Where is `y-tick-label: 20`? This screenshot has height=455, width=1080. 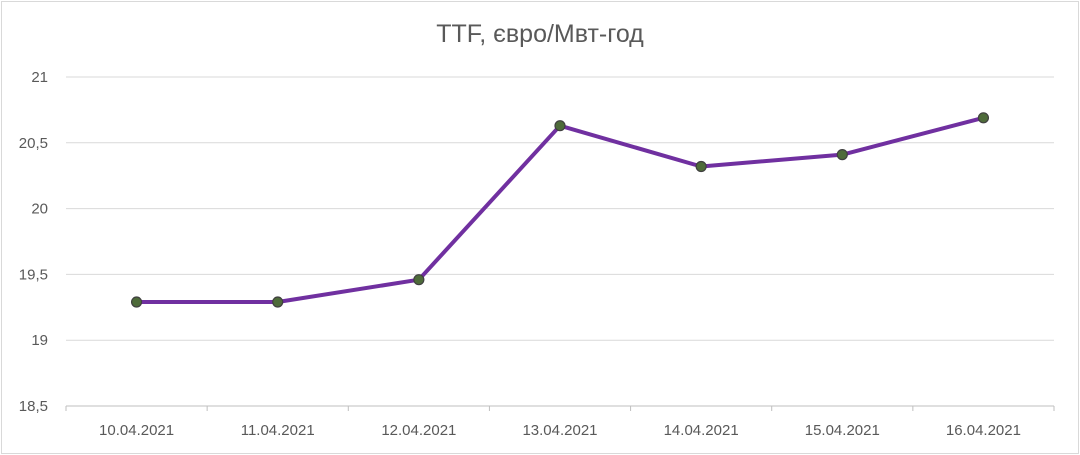
y-tick-label: 20 is located at coordinates (39, 209).